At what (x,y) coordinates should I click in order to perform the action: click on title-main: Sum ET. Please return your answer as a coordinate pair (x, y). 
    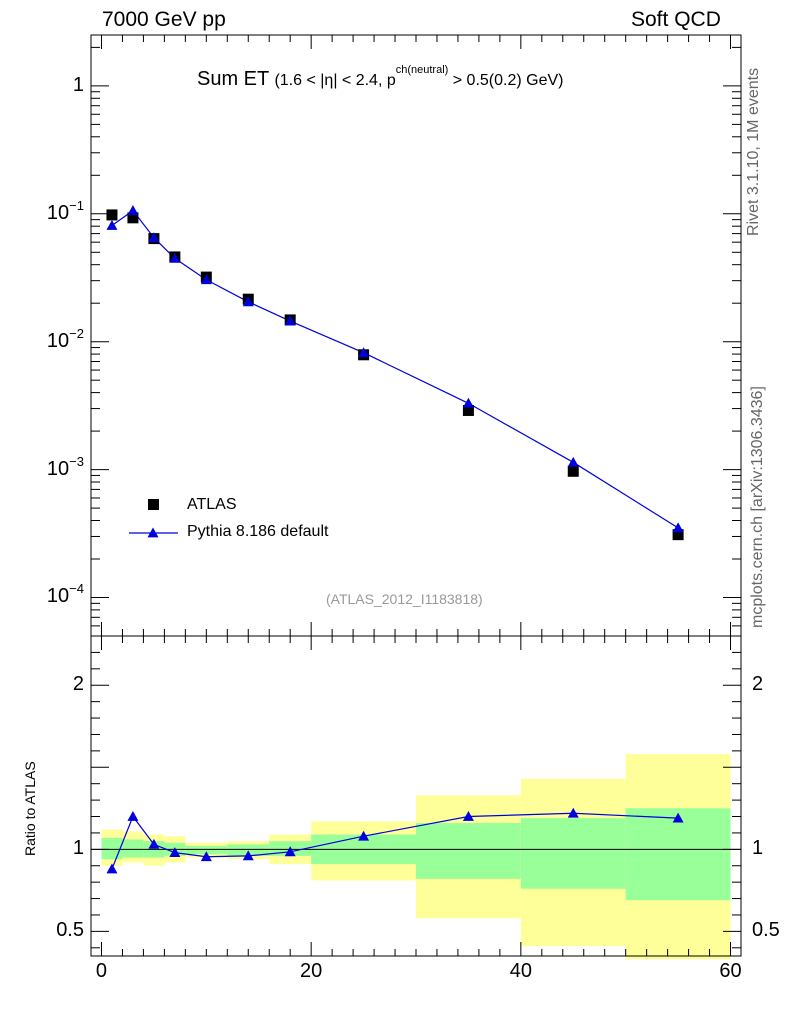
    Looking at the image, I should click on (233, 79).